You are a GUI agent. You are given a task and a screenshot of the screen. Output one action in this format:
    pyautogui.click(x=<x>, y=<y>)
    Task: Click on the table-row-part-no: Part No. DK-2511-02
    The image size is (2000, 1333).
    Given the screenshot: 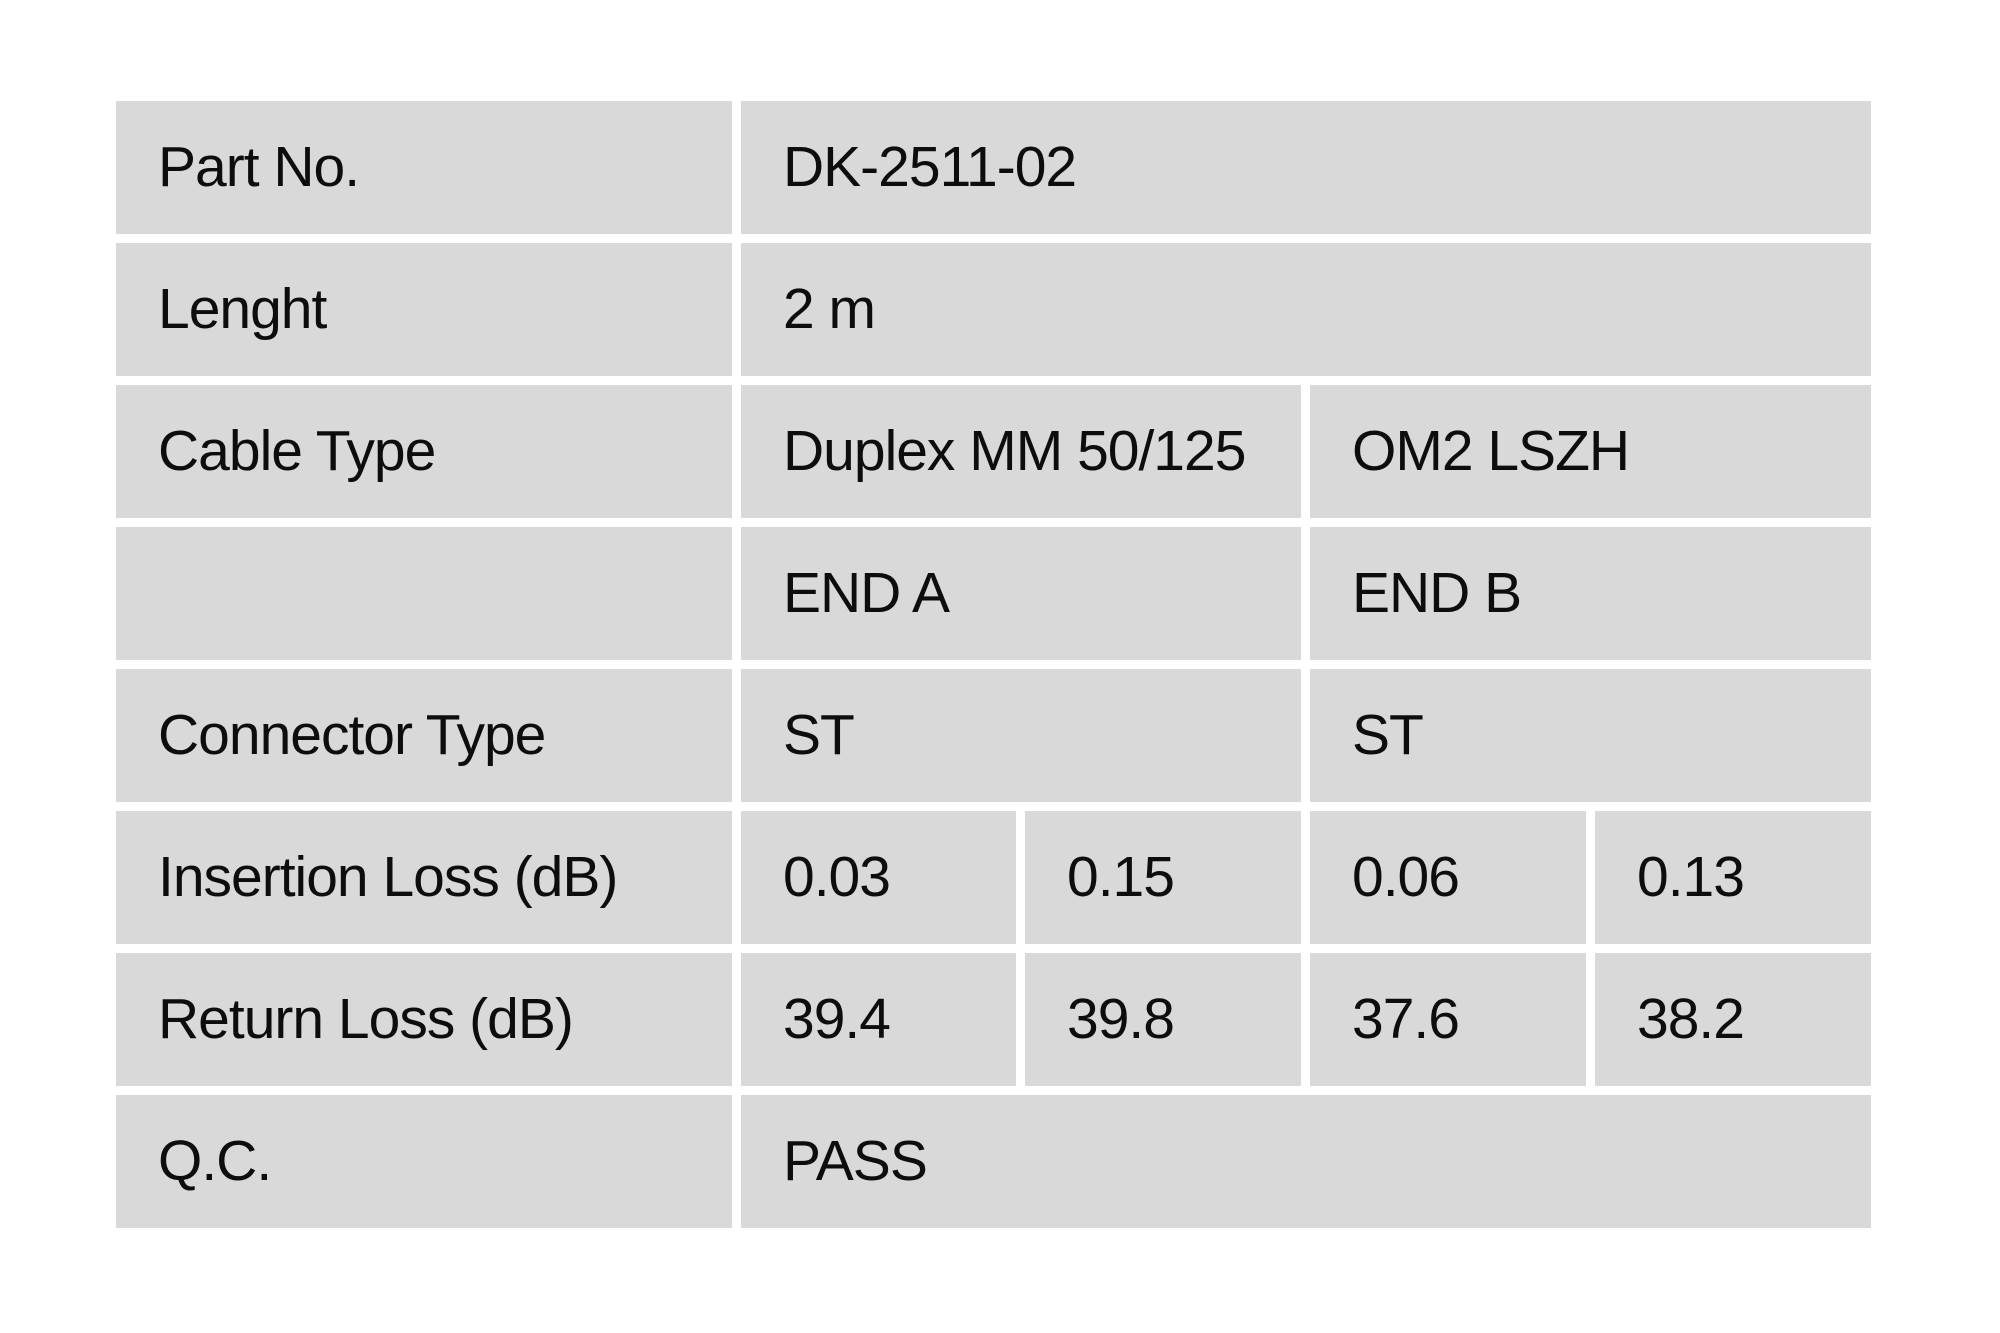 What is the action you would take?
    pyautogui.click(x=993, y=167)
    